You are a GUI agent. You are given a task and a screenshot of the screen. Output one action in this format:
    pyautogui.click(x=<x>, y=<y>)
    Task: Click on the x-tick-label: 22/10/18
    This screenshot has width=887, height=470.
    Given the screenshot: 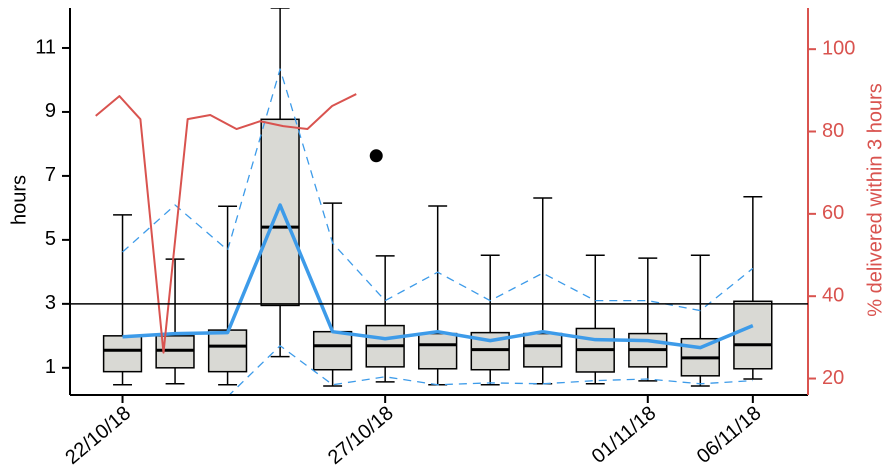 What is the action you would take?
    pyautogui.click(x=98, y=435)
    